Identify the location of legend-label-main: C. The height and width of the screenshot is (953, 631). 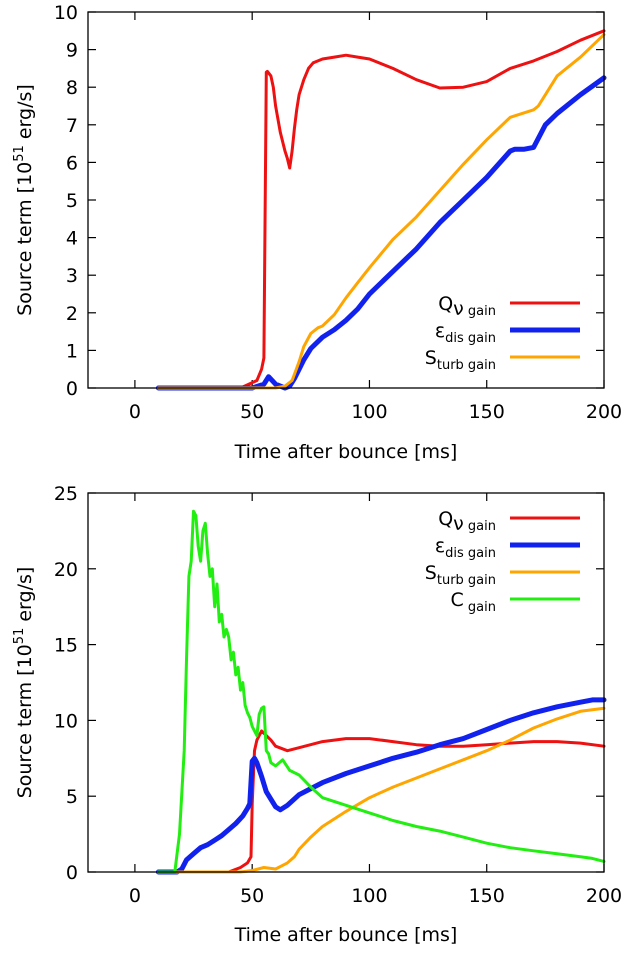
(457, 600).